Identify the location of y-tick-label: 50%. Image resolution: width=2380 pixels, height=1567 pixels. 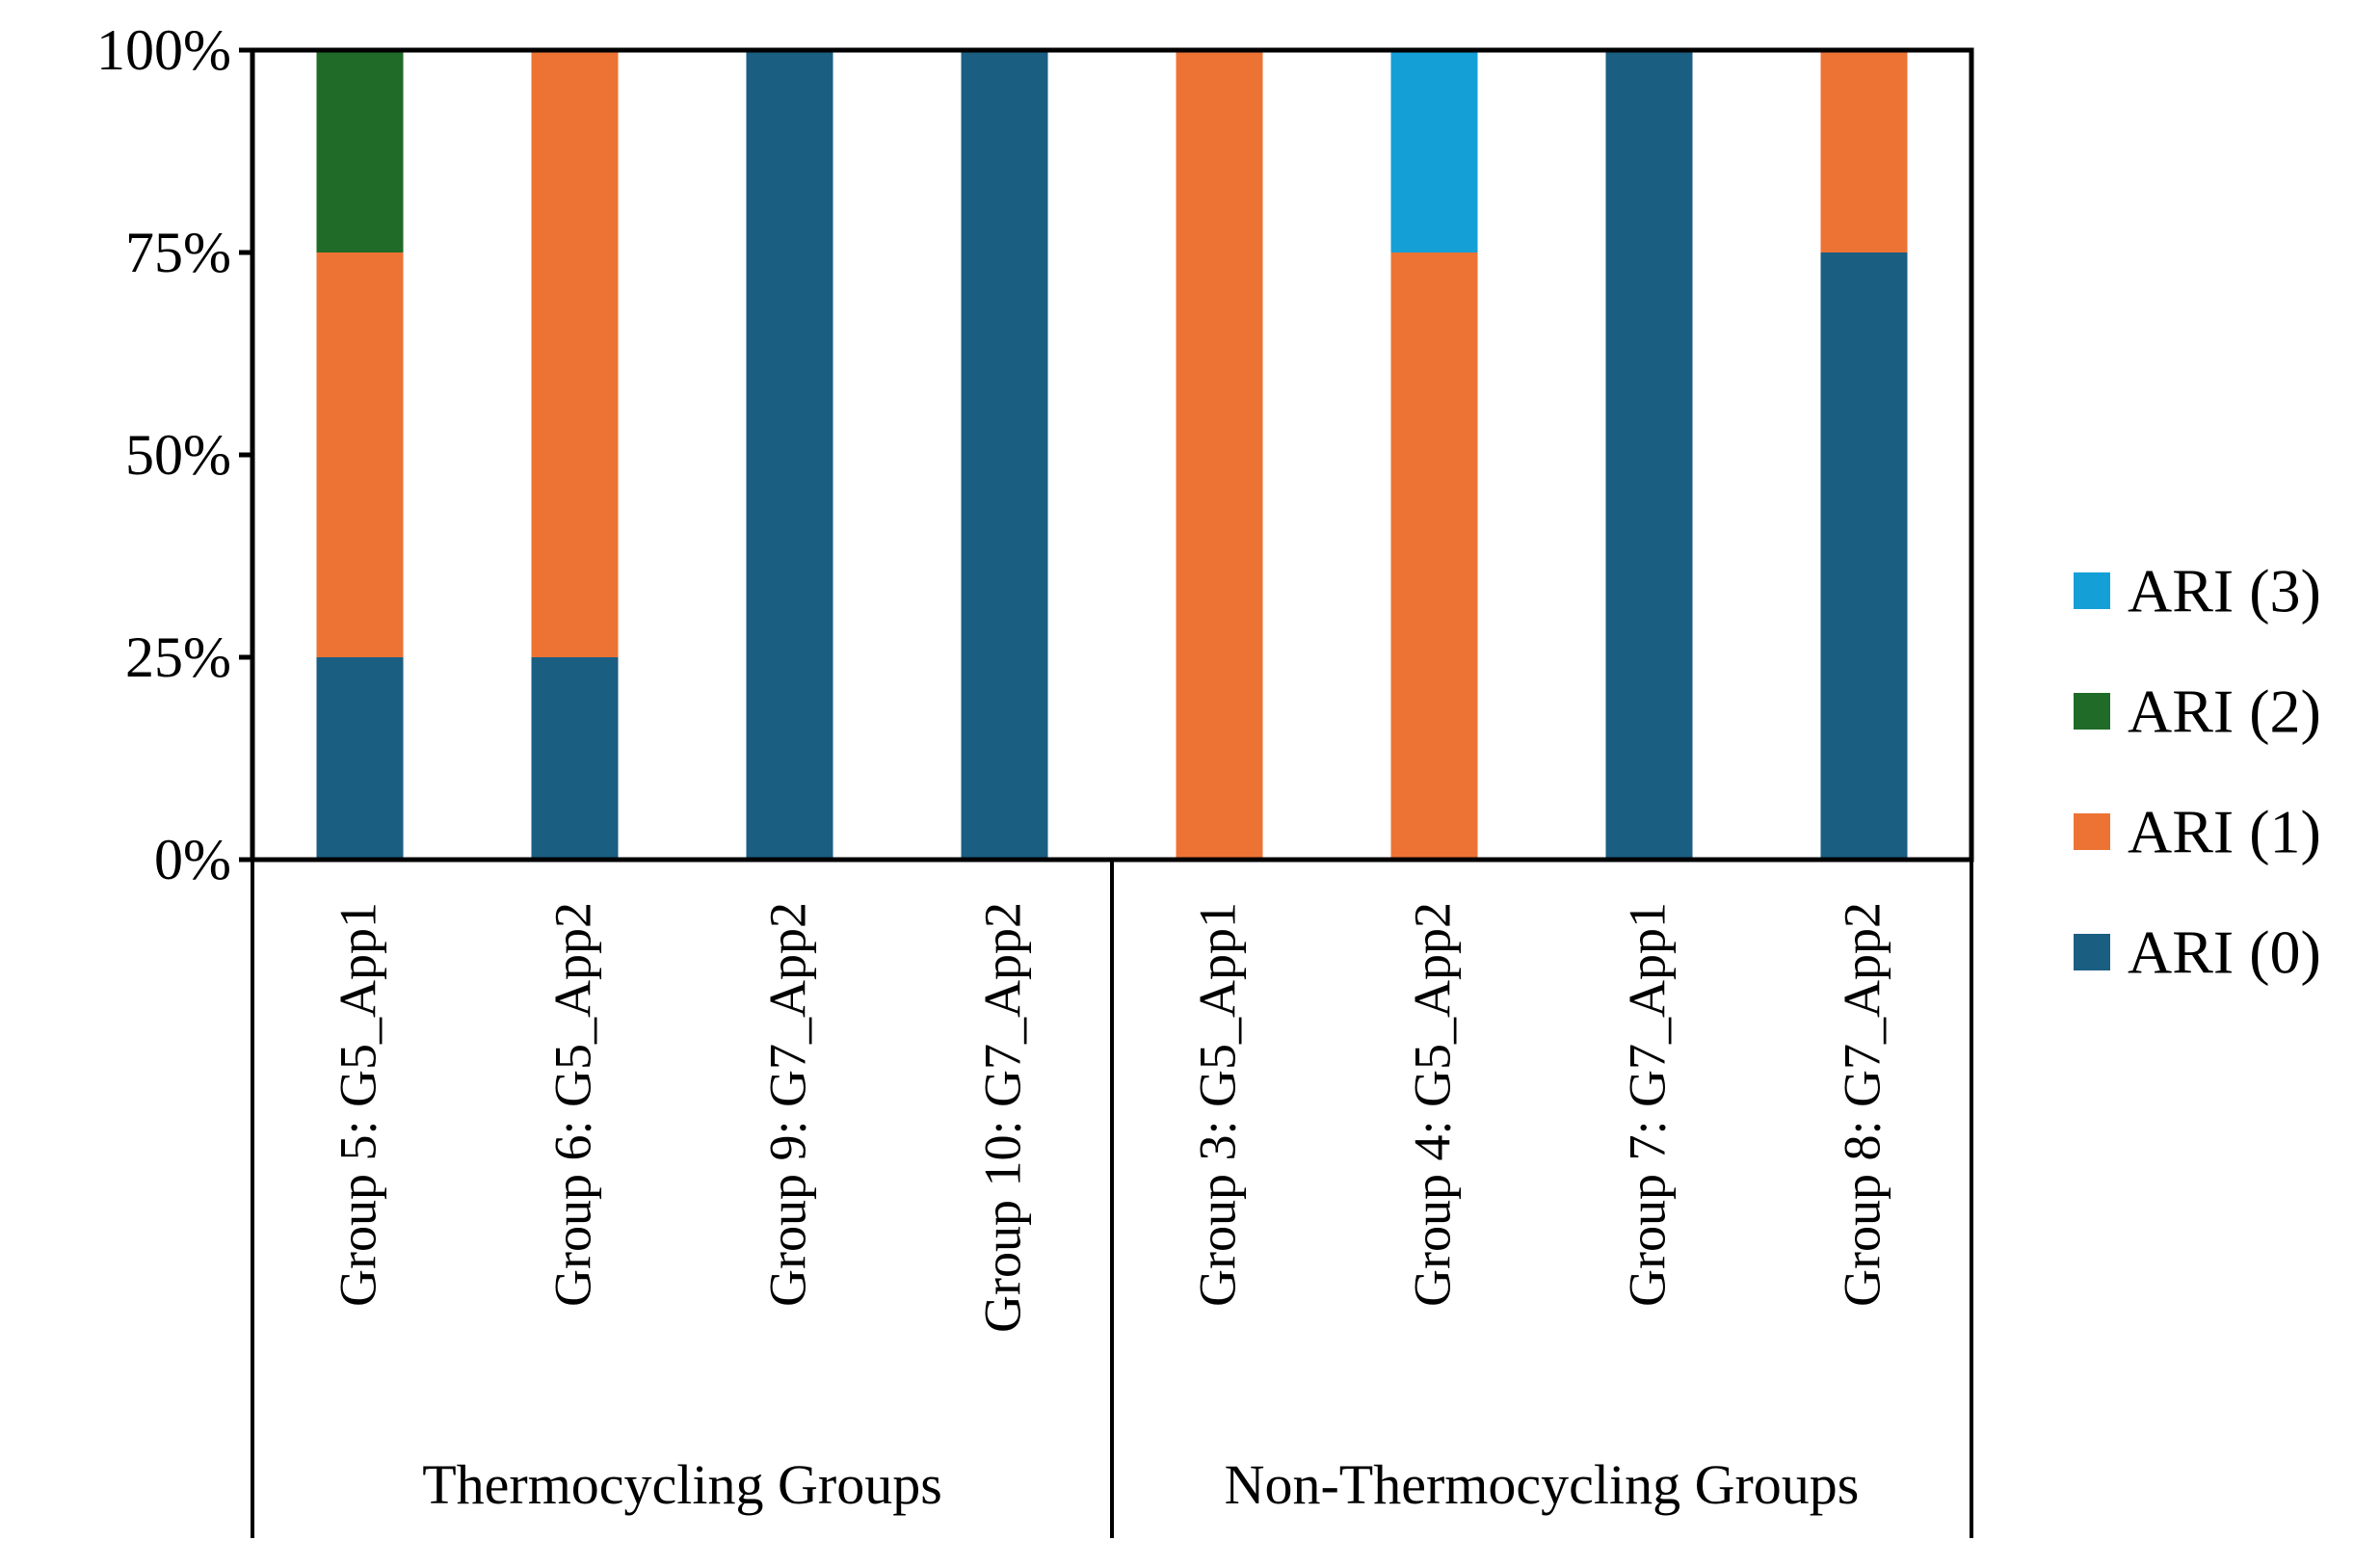
(178, 455).